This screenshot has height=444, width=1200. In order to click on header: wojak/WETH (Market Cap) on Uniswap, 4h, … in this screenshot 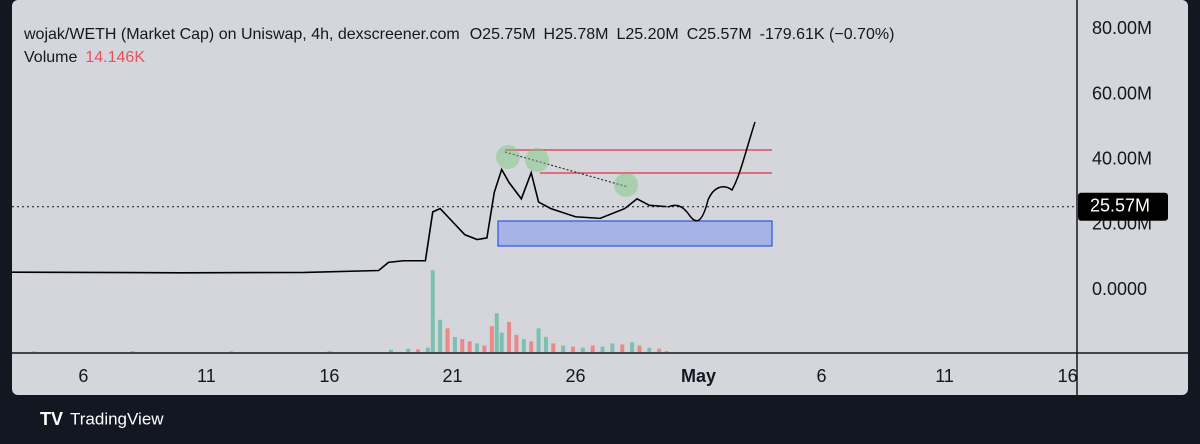, I will do `click(458, 34)`.